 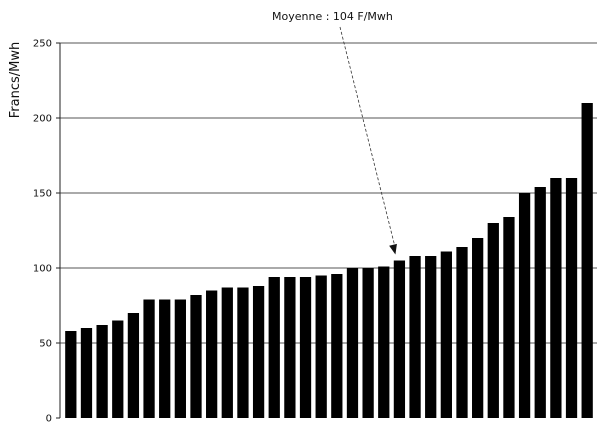 What do you see at coordinates (42, 194) in the screenshot?
I see `y-tick-label: 150` at bounding box center [42, 194].